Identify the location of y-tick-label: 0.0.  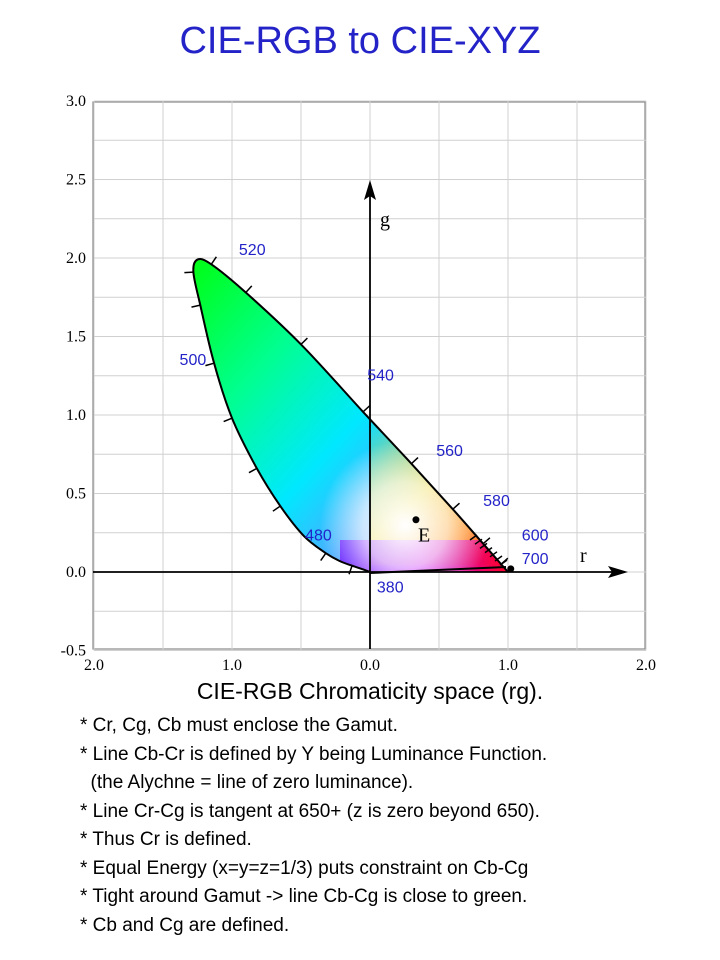
(76, 572).